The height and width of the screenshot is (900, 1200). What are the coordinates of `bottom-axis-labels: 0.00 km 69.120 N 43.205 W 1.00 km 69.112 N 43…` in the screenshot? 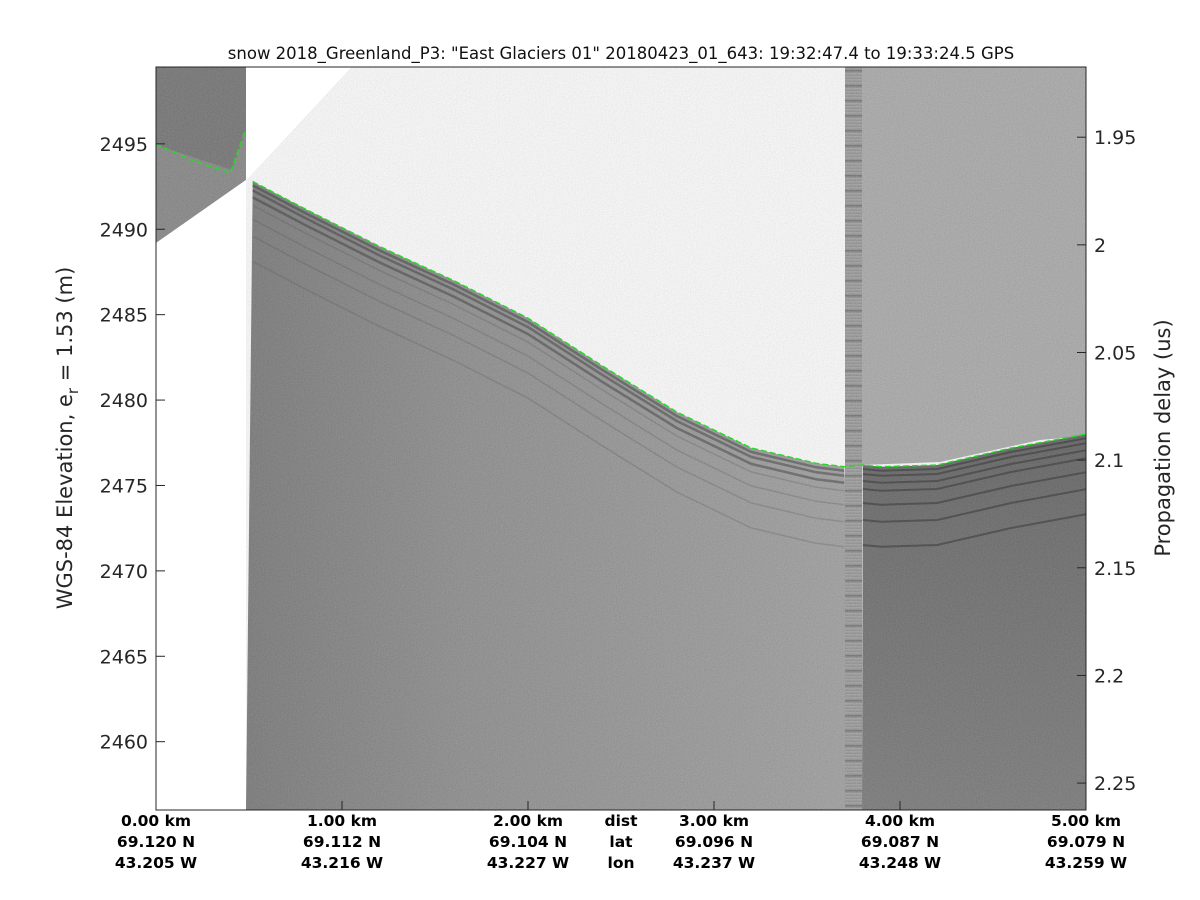 It's located at (621, 836).